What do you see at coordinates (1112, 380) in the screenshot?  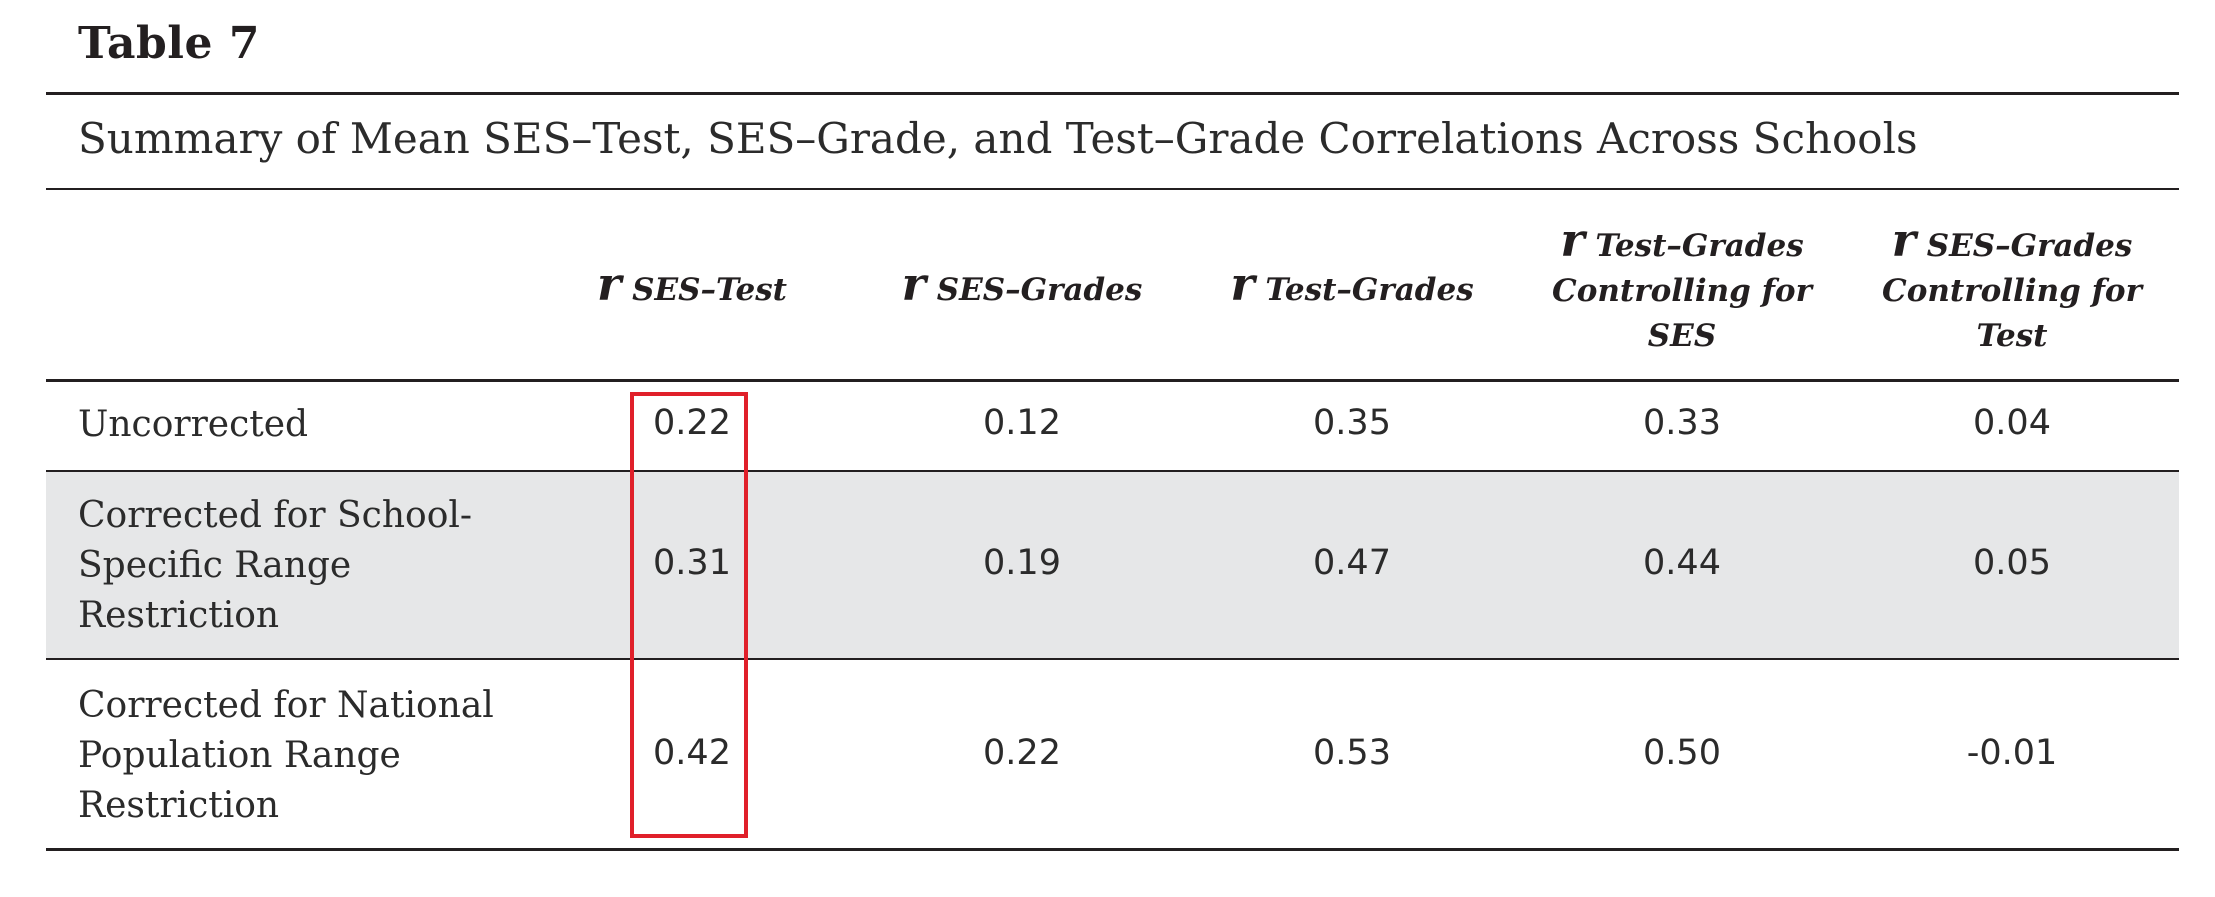 I see `header-rule` at bounding box center [1112, 380].